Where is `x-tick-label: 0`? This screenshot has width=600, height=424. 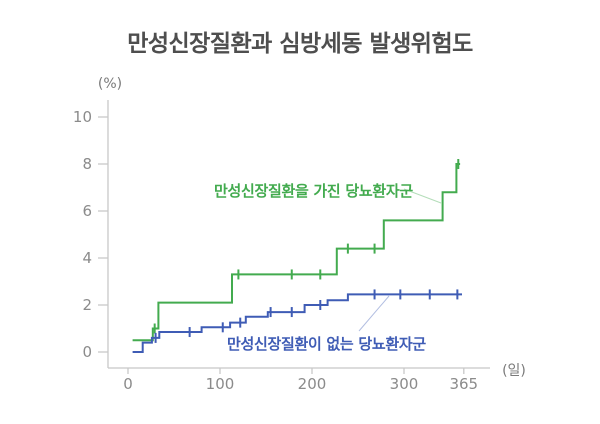
x-tick-label: 0 is located at coordinates (128, 384).